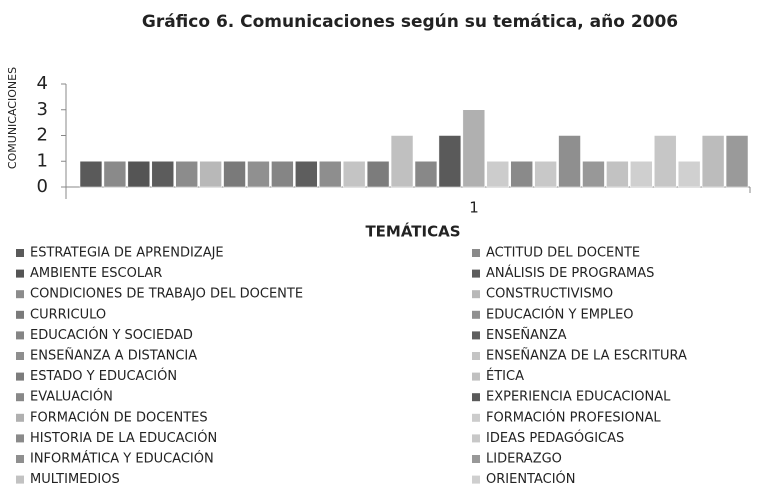 Image resolution: width=758 pixels, height=496 pixels. I want to click on legend-label: AMBIENTE ESCOLAR, so click(96, 273).